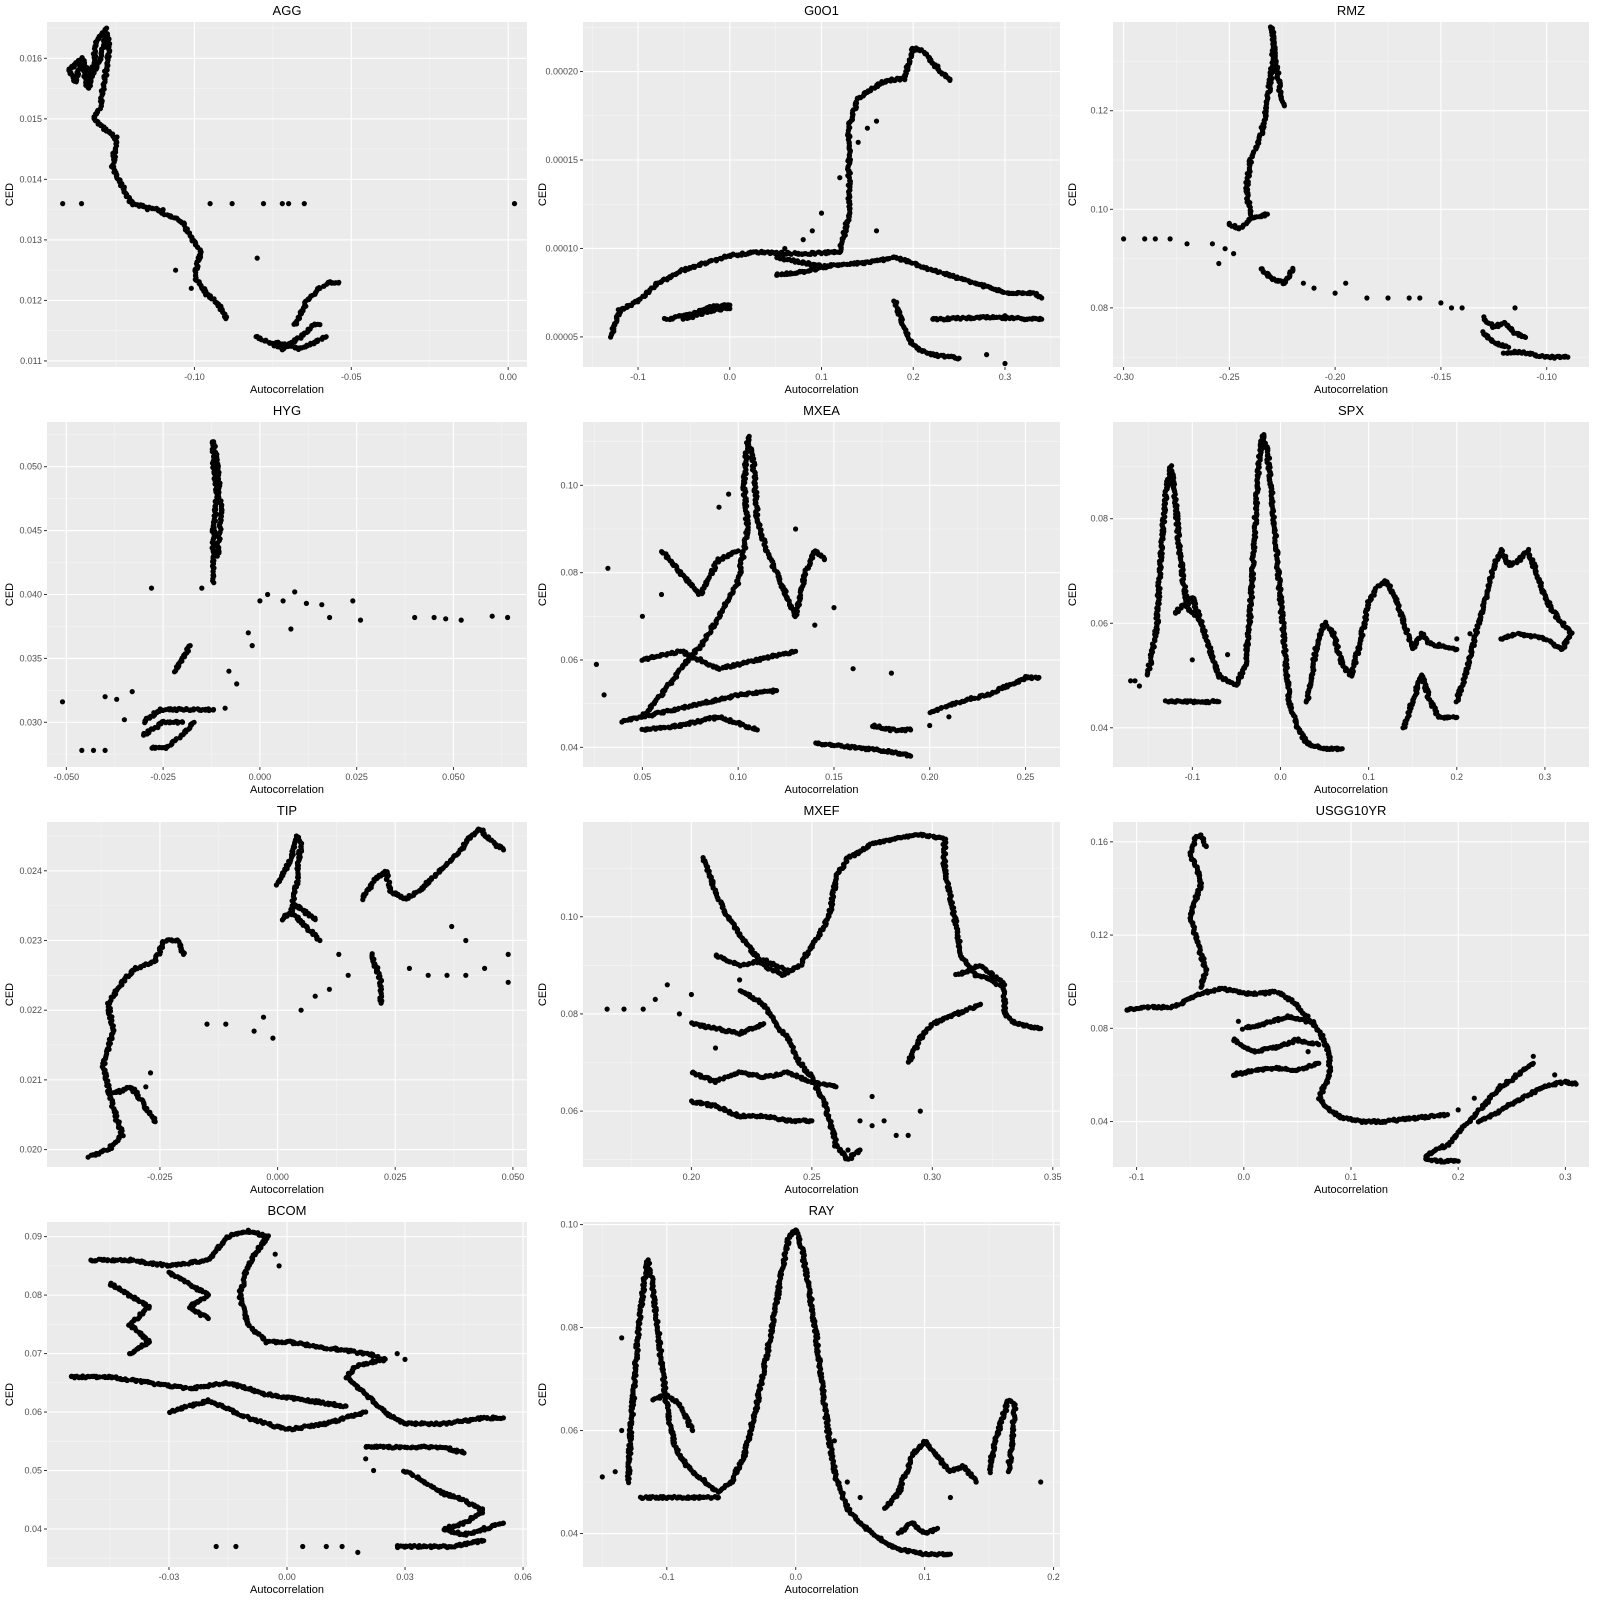 This screenshot has height=1600, width=1600. Describe the element at coordinates (1123, 377) in the screenshot. I see `x-tick-label: -0.30` at that location.